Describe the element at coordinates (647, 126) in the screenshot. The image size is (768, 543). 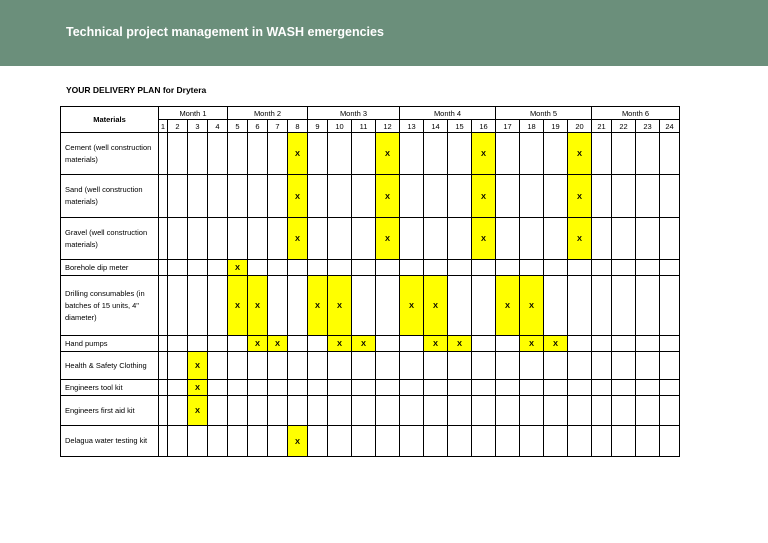
I see `week-header: 23` at that location.